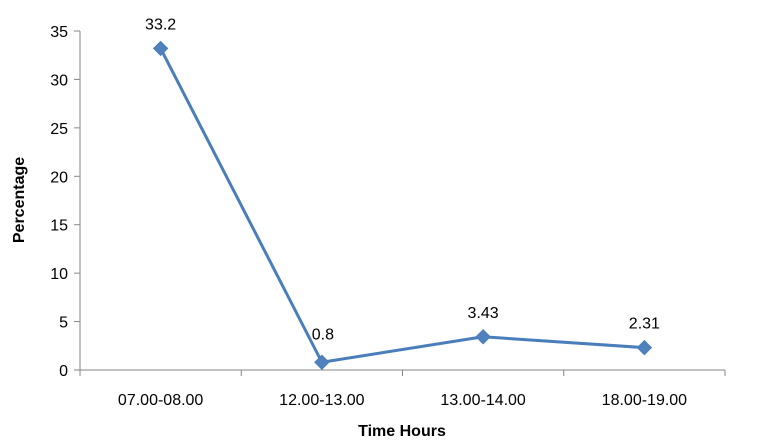 The image size is (768, 440). What do you see at coordinates (323, 334) in the screenshot?
I see `data-label: 0.8` at bounding box center [323, 334].